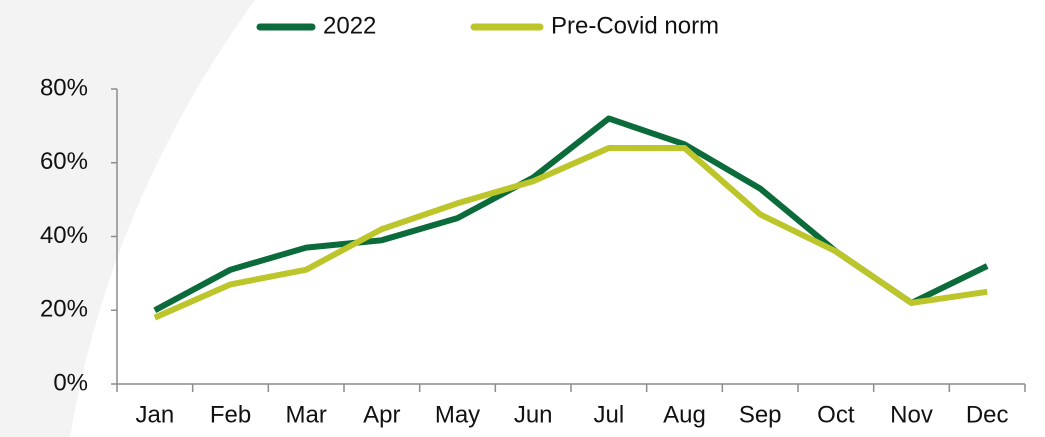 This screenshot has height=437, width=1045. Describe the element at coordinates (381, 414) in the screenshot. I see `x-tick-label: Apr` at that location.